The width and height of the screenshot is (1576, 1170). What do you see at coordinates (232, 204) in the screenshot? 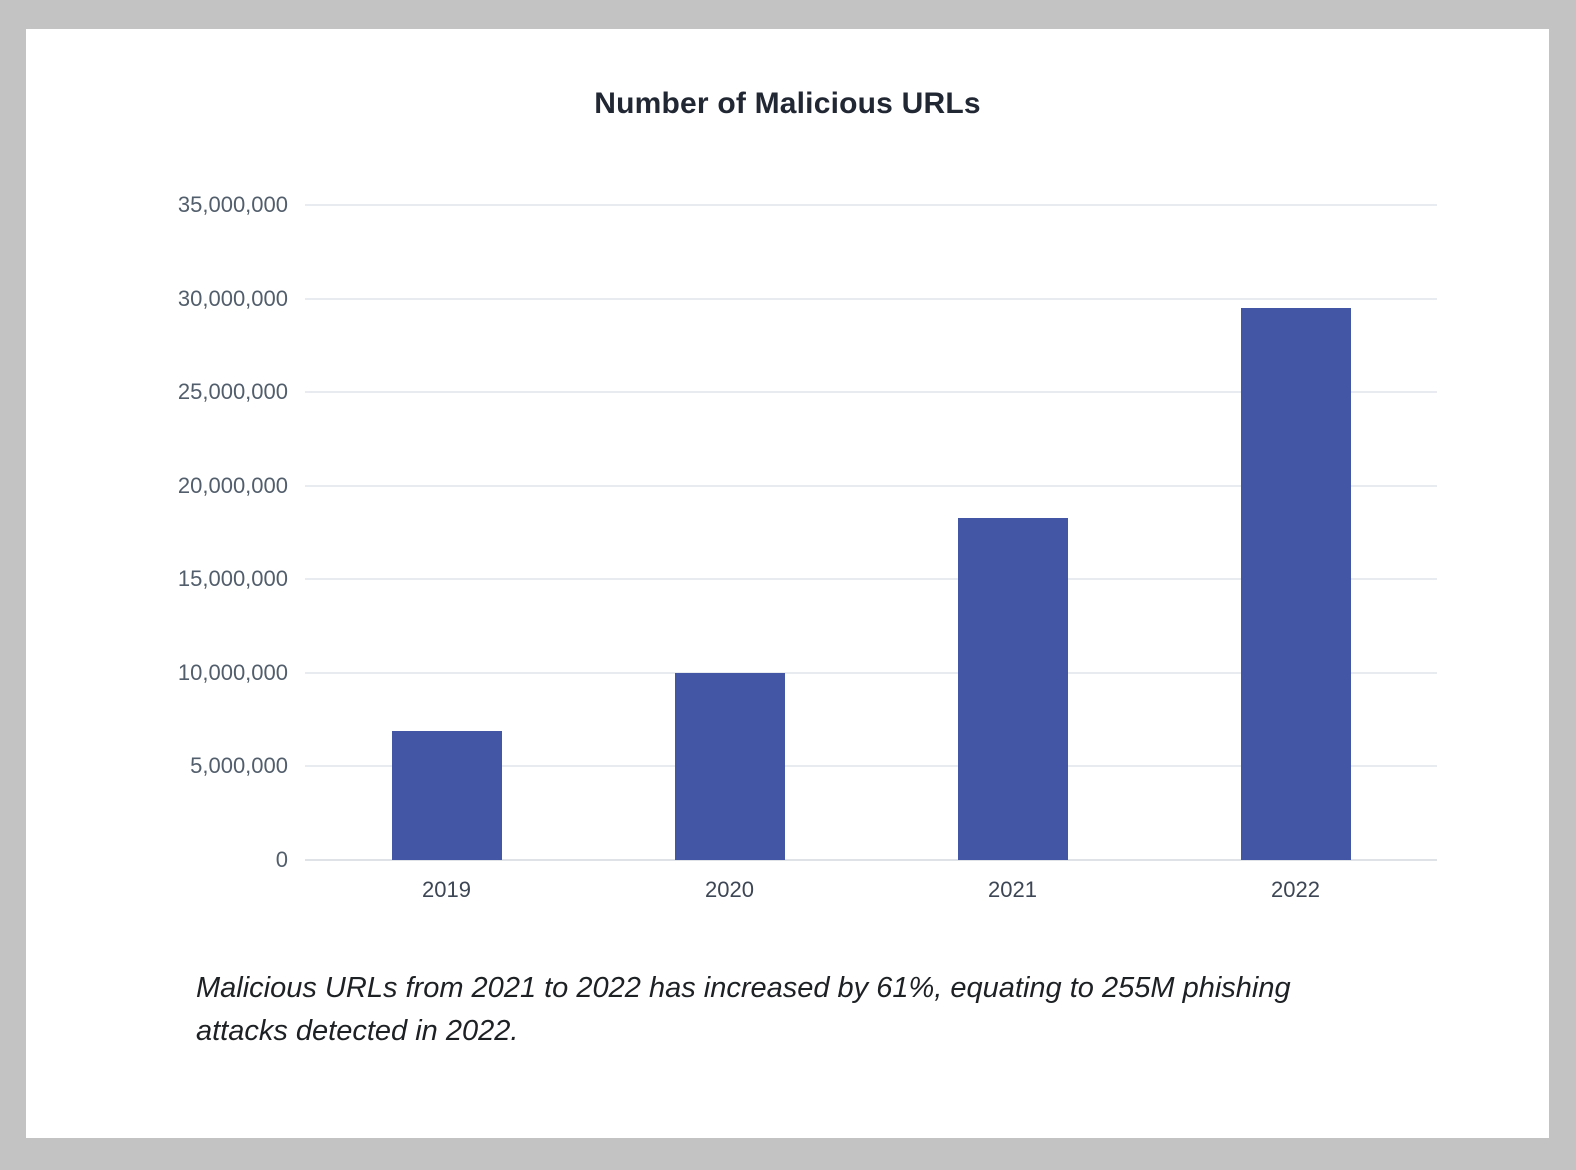
I see `y-axis-tick-label: 35,000,000` at bounding box center [232, 204].